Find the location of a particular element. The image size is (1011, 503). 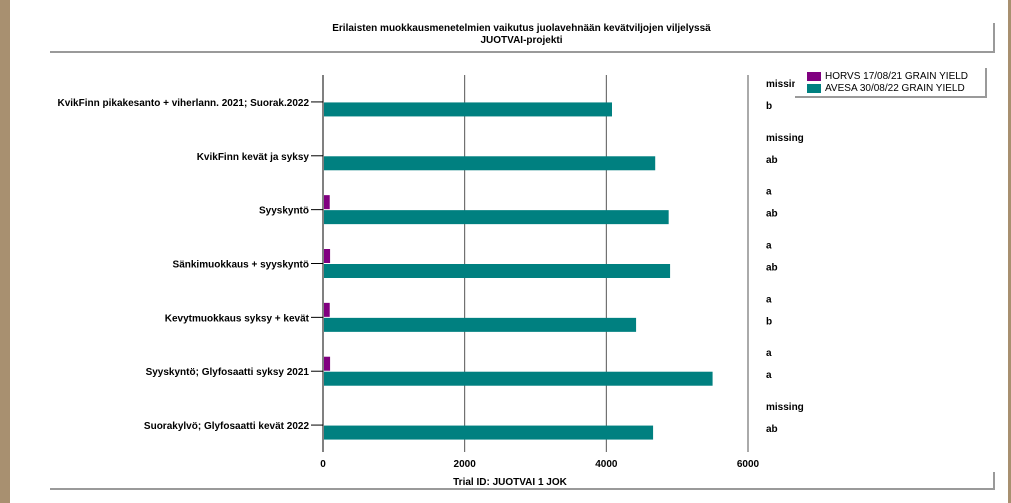

x-tick-label-6000: 6000 is located at coordinates (748, 464).